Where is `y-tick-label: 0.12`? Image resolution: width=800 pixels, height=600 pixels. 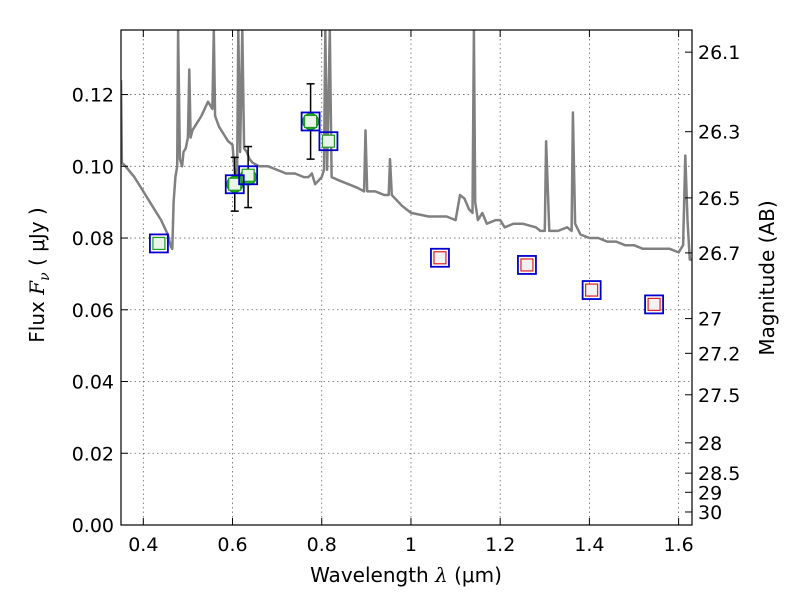 y-tick-label: 0.12 is located at coordinates (93, 96).